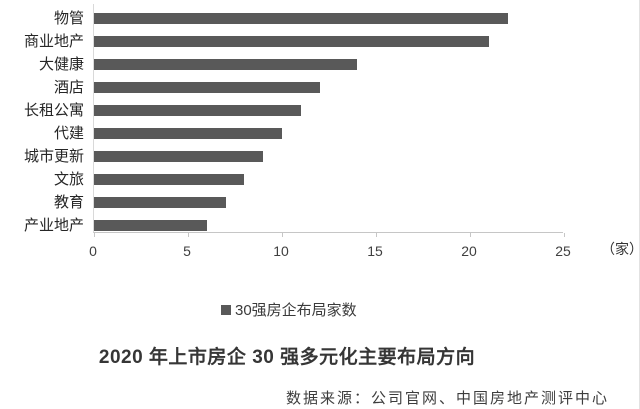  Describe the element at coordinates (53, 225) in the screenshot. I see `category-label: 产业地产` at that location.